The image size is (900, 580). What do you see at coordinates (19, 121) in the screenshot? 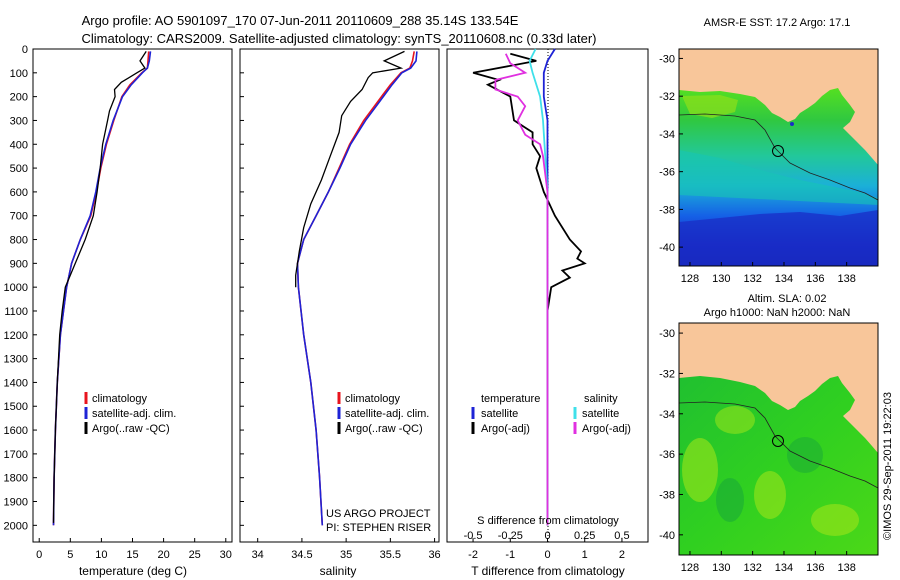
I see `y-tick-label: 300` at bounding box center [19, 121].